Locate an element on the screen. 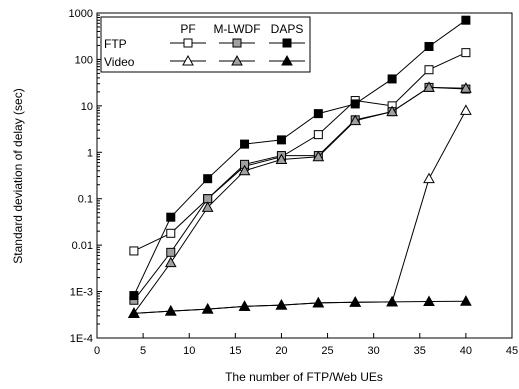  legend-marker-video-m-lwdf is located at coordinates (237, 60).